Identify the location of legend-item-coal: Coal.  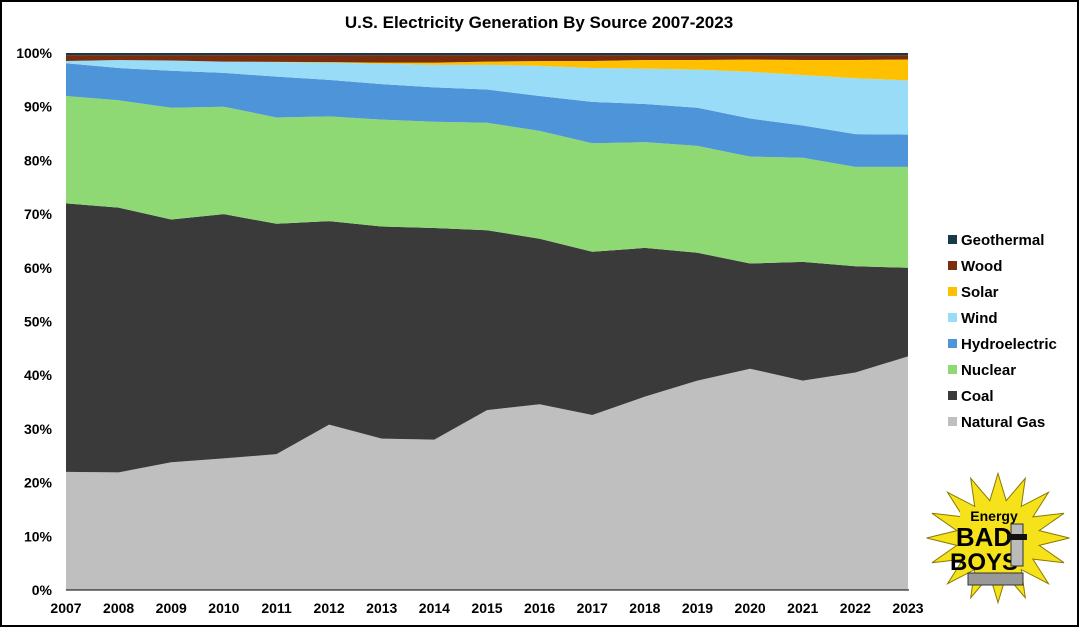
(971, 396).